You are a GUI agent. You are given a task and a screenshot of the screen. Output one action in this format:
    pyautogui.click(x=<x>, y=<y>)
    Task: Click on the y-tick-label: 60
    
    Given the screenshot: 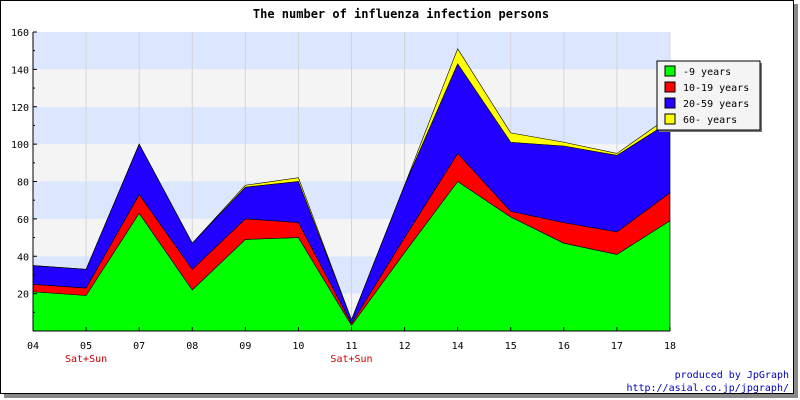 What is the action you would take?
    pyautogui.click(x=23, y=220)
    